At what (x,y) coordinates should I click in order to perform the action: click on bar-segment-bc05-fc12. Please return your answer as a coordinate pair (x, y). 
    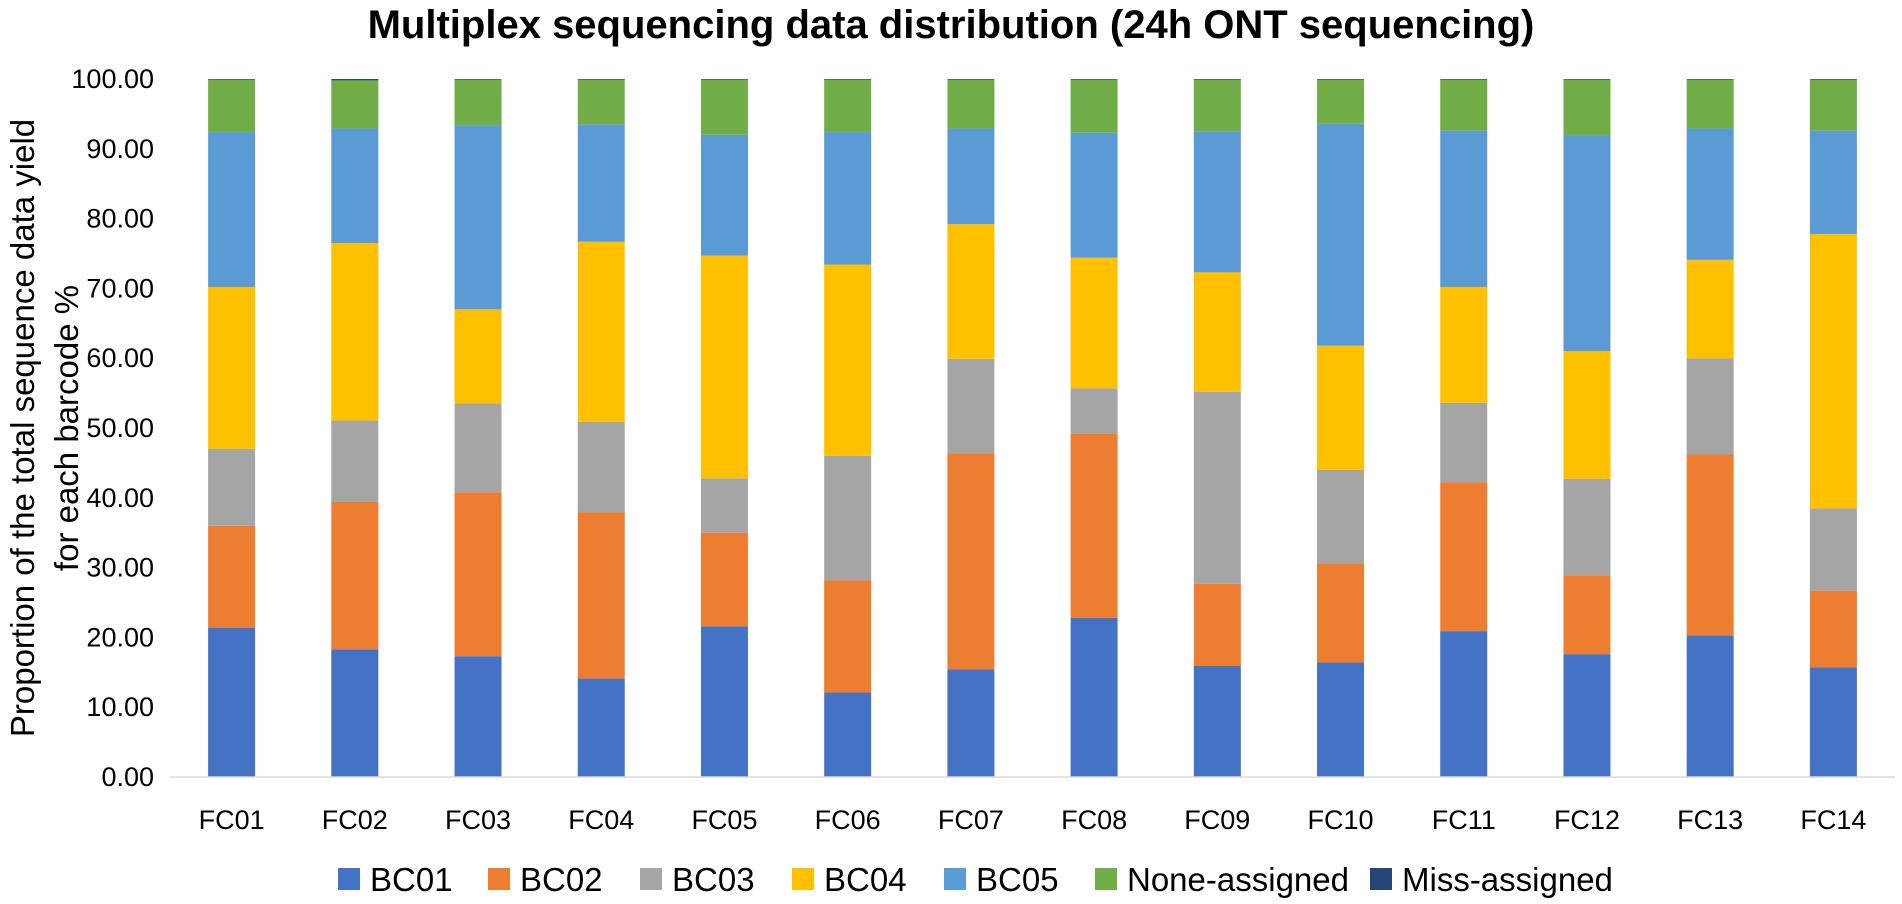
    Looking at the image, I should click on (1587, 243).